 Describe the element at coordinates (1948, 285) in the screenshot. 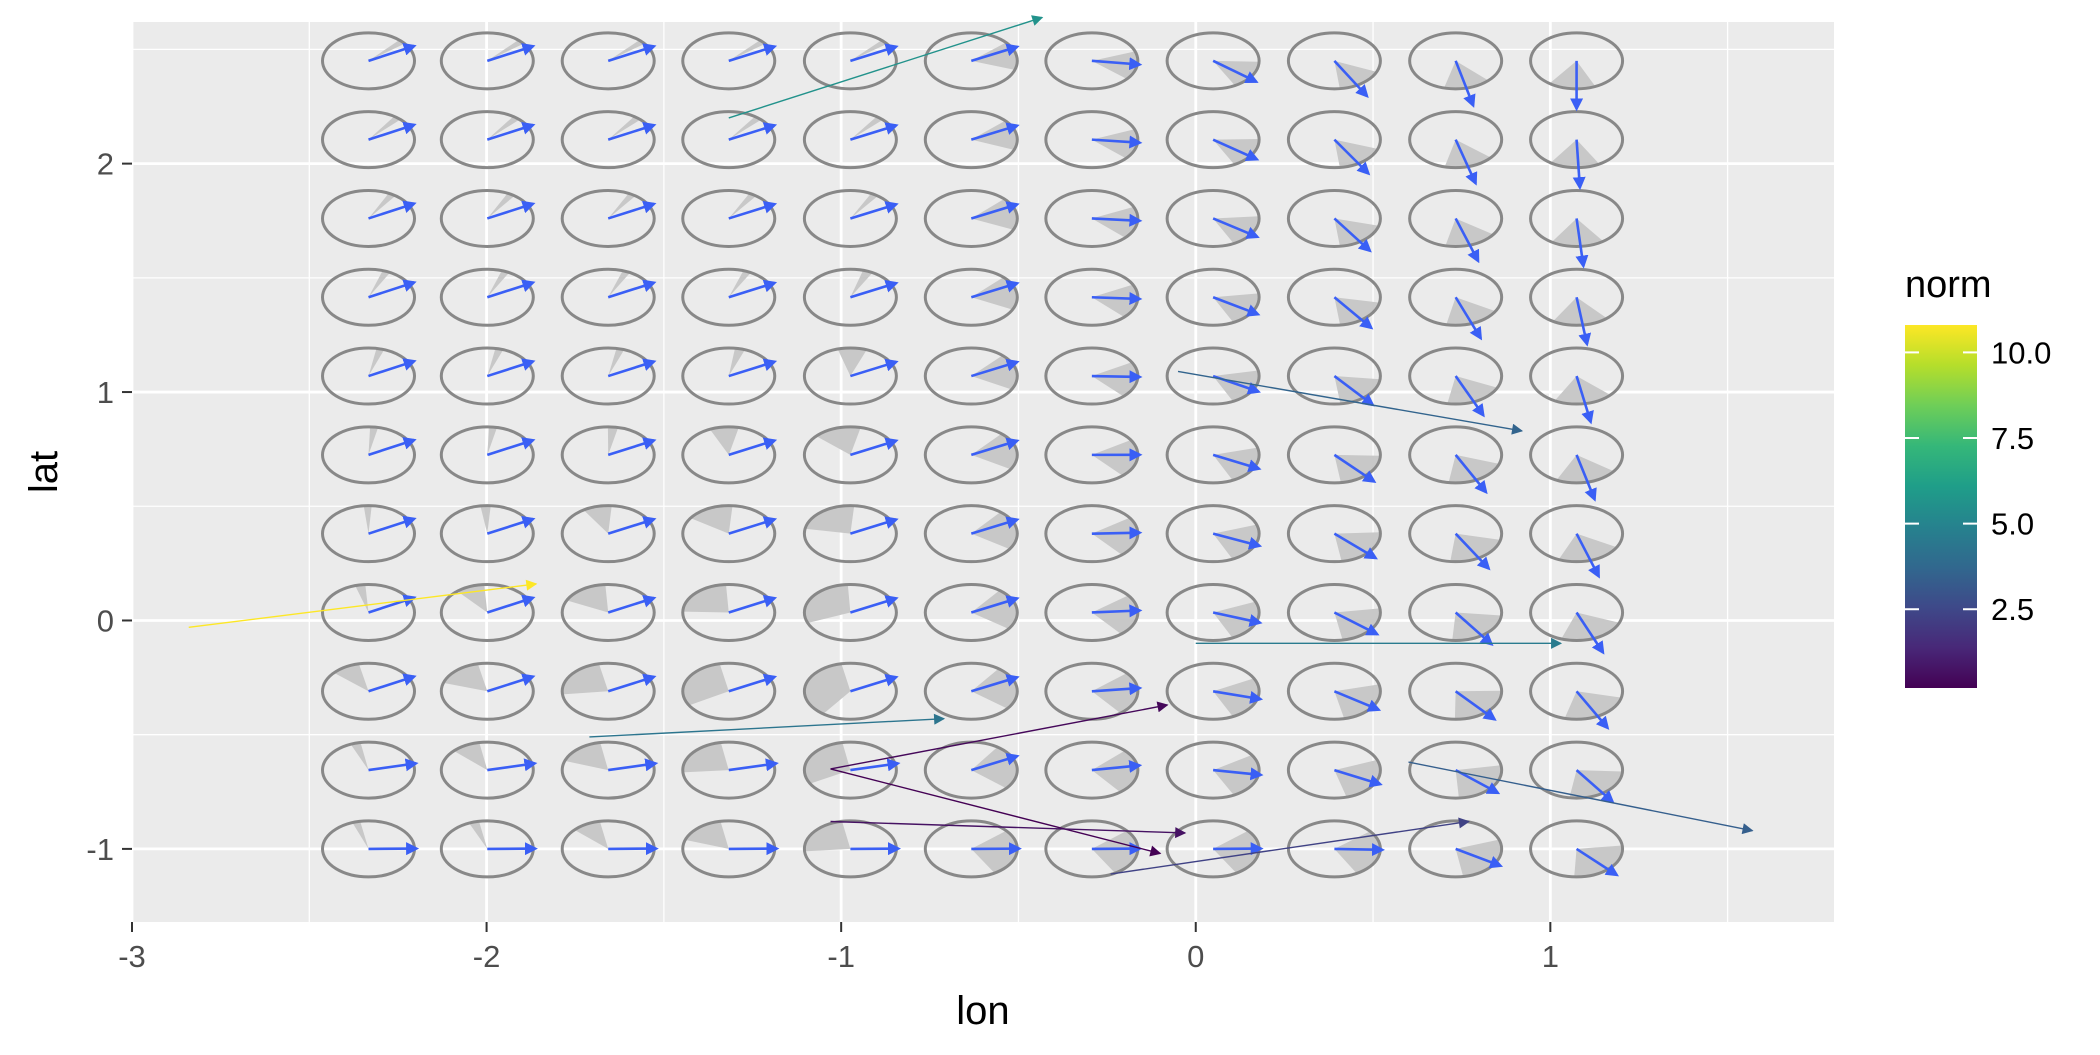

I see `legend-title: norm` at that location.